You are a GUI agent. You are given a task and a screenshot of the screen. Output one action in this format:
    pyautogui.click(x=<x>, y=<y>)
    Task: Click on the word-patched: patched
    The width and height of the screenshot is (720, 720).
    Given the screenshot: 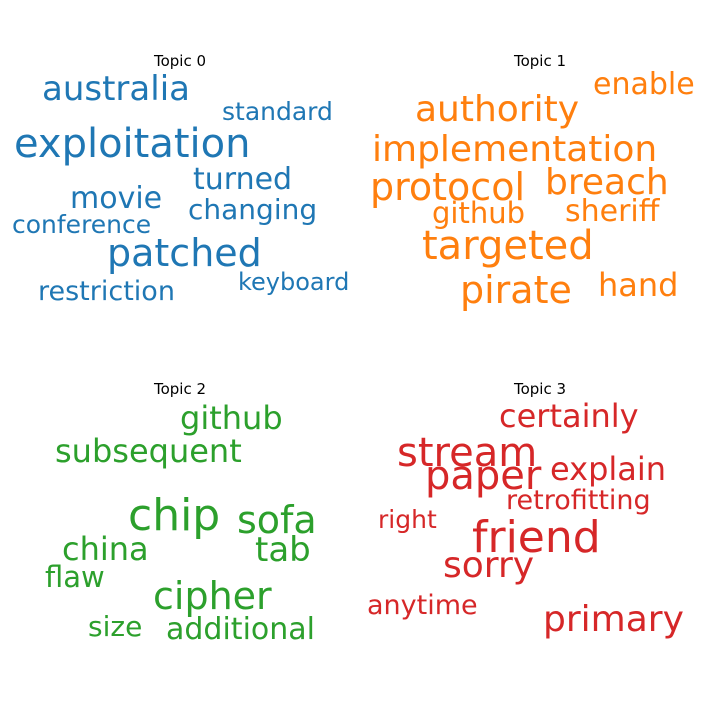 What is the action you would take?
    pyautogui.click(x=184, y=253)
    